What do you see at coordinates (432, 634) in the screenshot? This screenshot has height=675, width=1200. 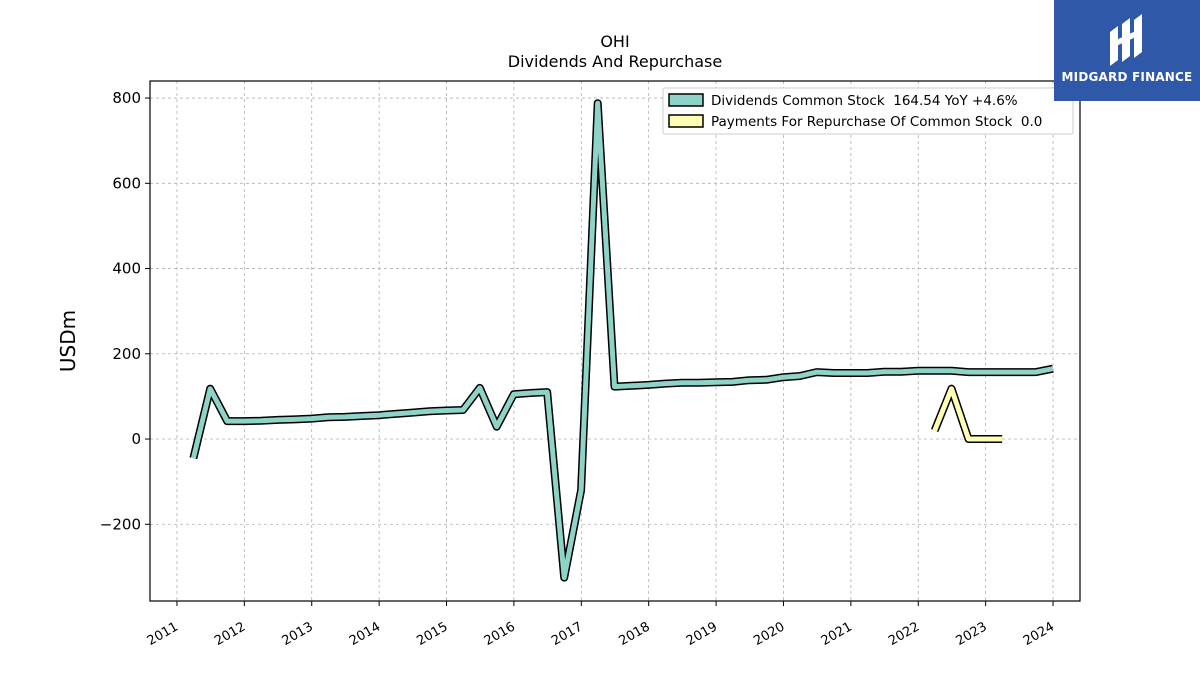 I see `x-tick-label: 2015` at bounding box center [432, 634].